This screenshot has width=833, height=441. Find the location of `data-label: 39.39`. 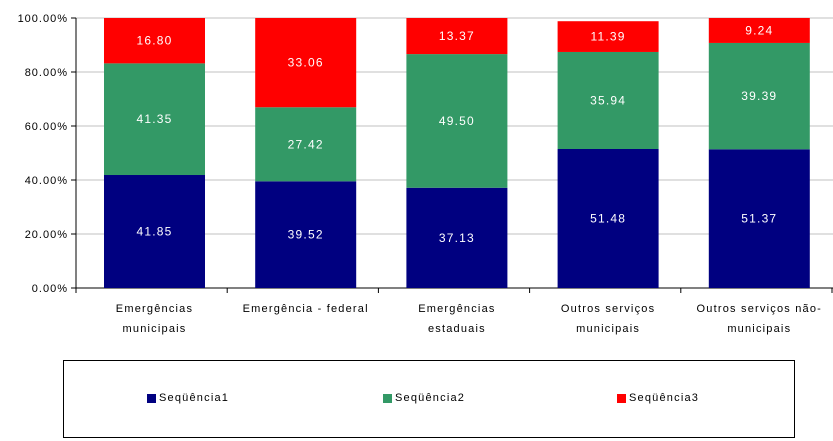

data-label: 39.39 is located at coordinates (759, 96).